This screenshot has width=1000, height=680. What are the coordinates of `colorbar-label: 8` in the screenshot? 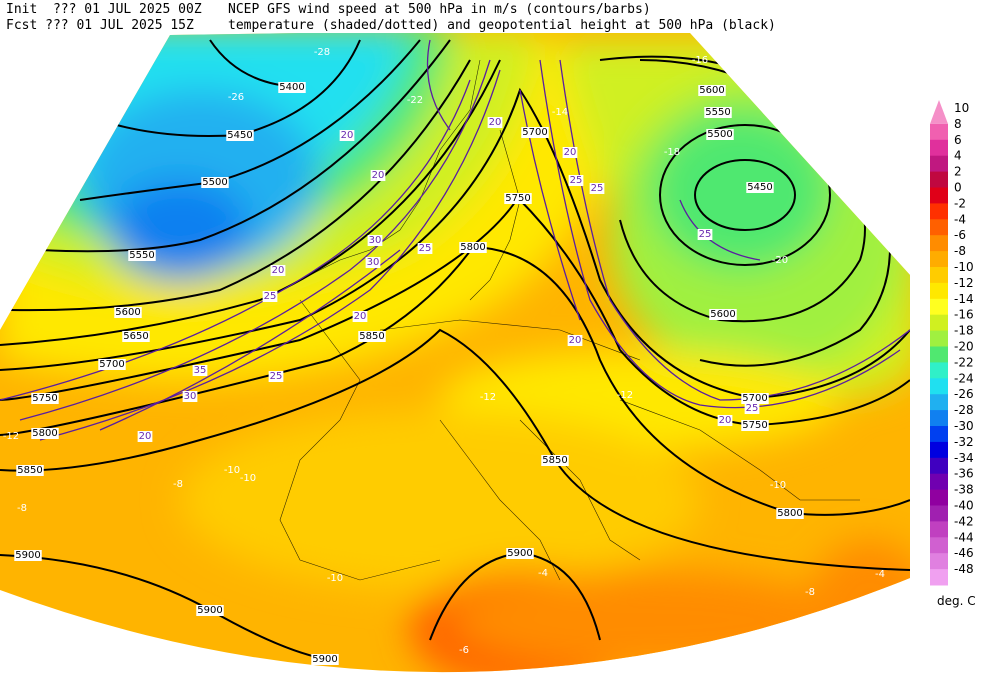 It's located at (958, 124).